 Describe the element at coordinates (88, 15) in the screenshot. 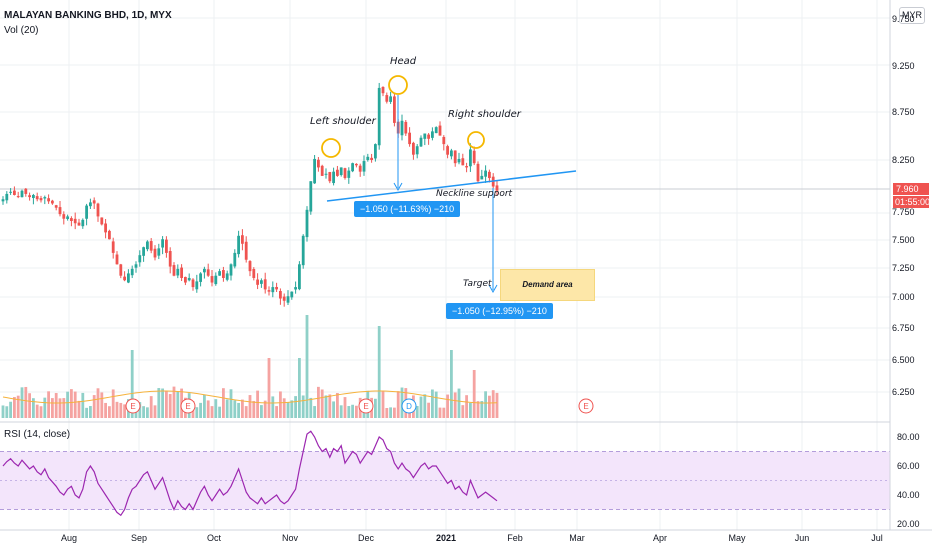

I see `symbol-title: MALAYAN BANKING BHD, 1D, MYX` at that location.